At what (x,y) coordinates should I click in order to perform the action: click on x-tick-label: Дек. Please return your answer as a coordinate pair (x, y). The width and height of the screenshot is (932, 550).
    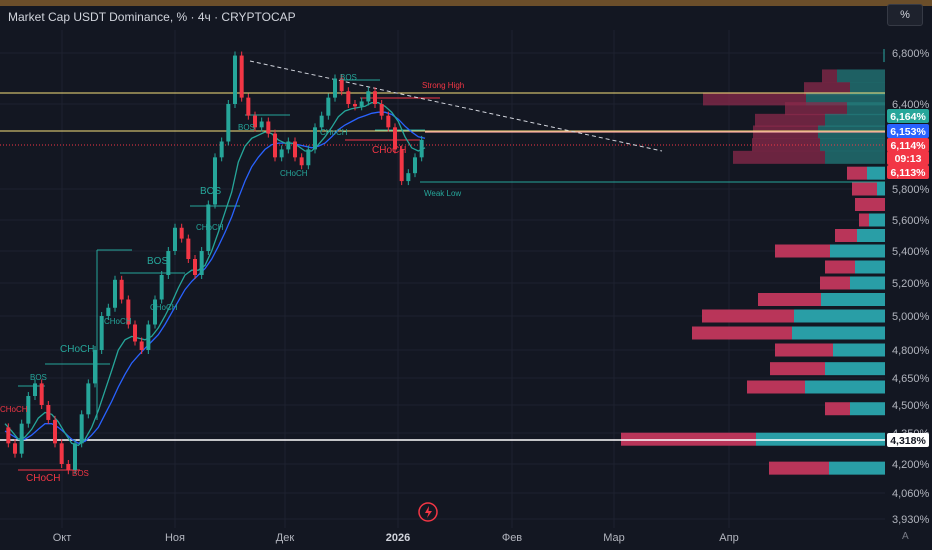
    Looking at the image, I should click on (285, 538).